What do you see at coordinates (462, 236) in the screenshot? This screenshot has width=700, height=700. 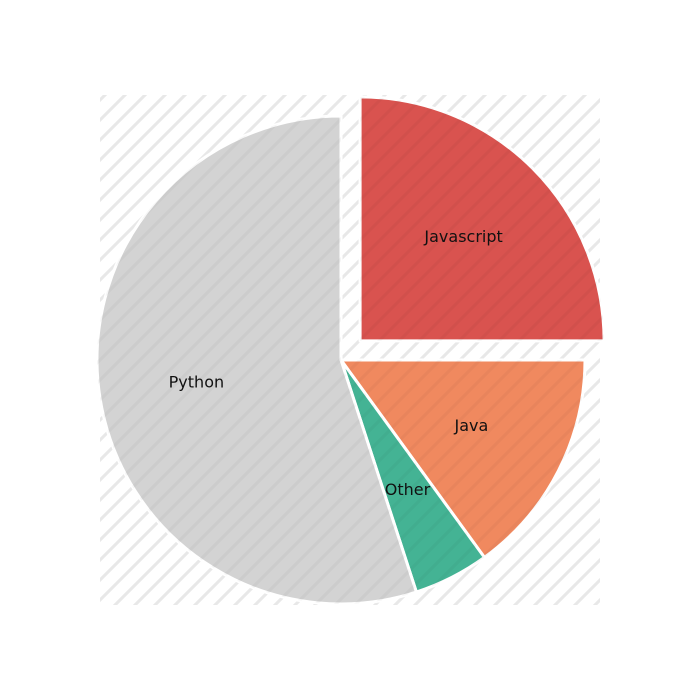 I see `pie-label-javascript: Javascript` at bounding box center [462, 236].